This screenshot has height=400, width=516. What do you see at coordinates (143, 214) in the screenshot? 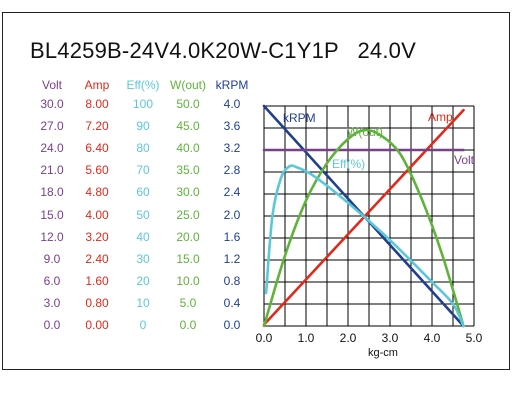
I see `scale-cell-eff: 50` at bounding box center [143, 214].